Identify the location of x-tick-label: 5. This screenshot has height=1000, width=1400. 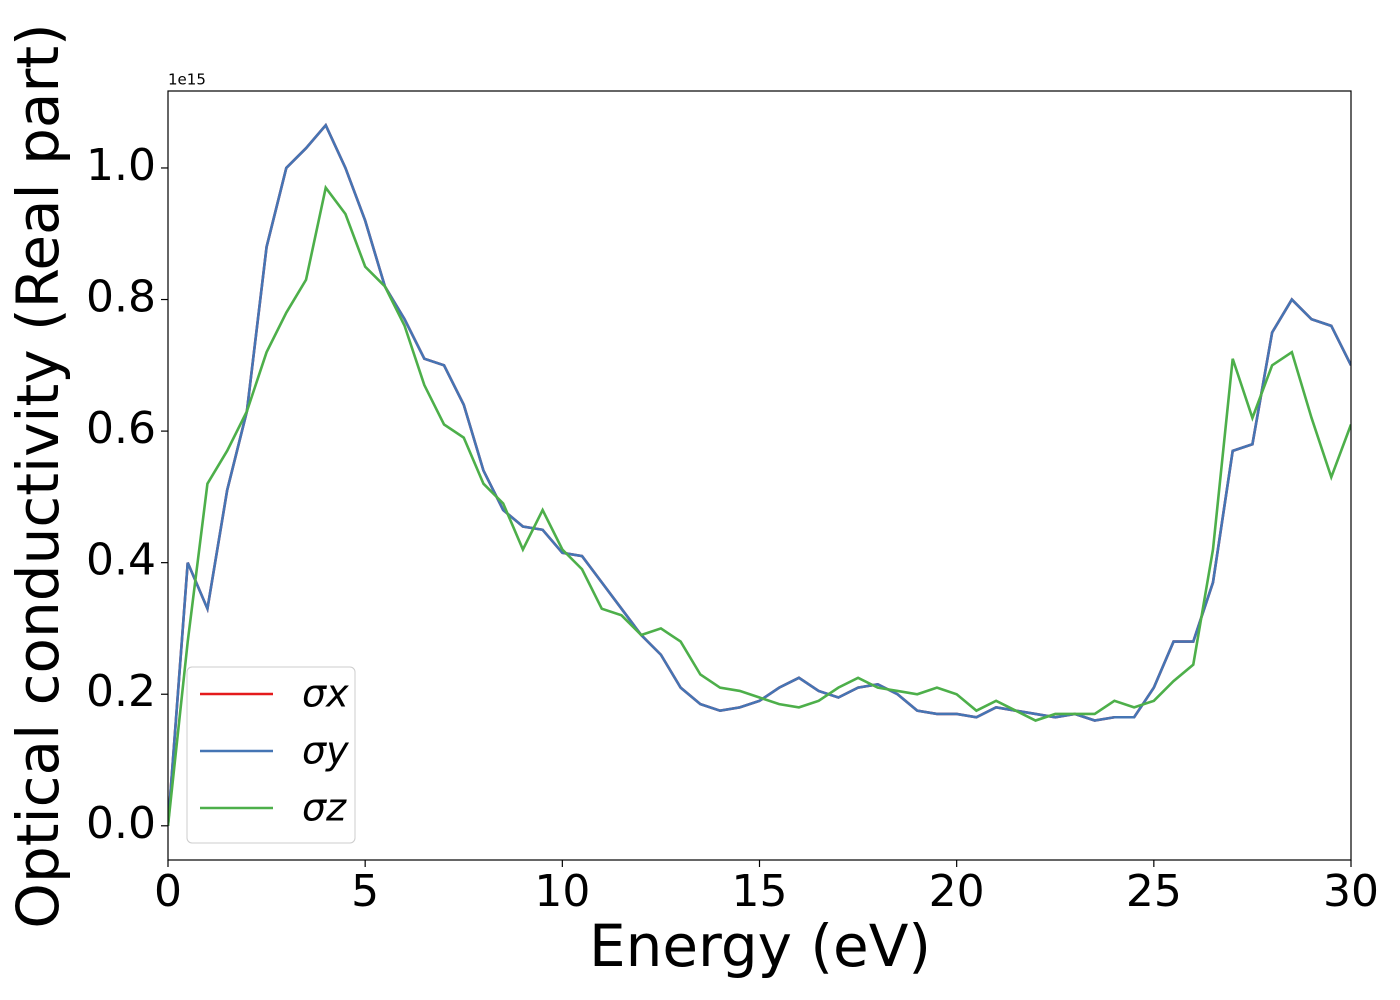
(365, 891).